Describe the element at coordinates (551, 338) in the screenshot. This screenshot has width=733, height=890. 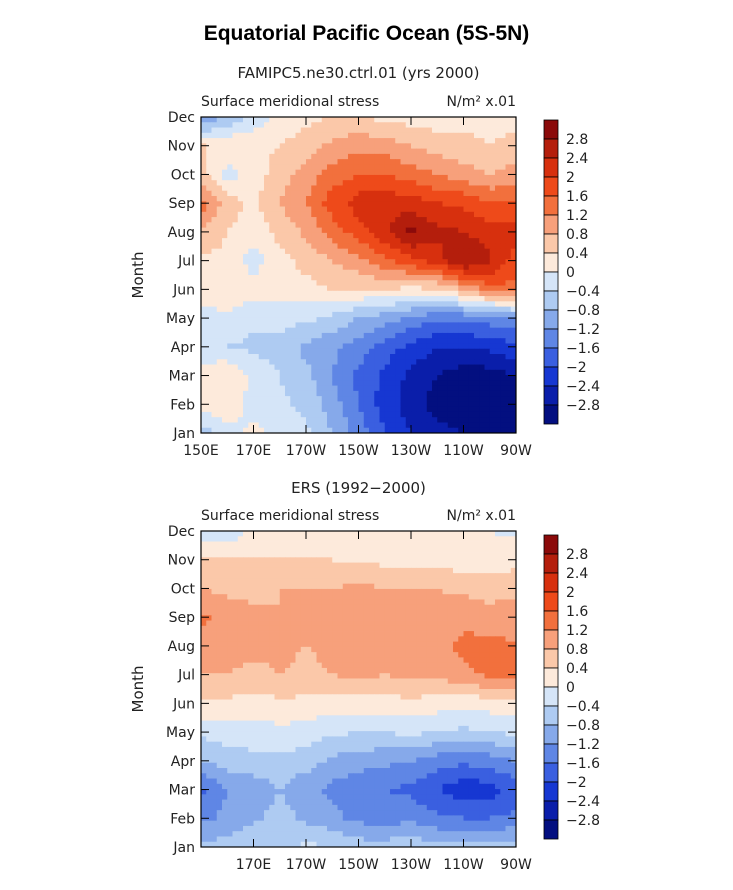
I see `colorbar-swatch` at that location.